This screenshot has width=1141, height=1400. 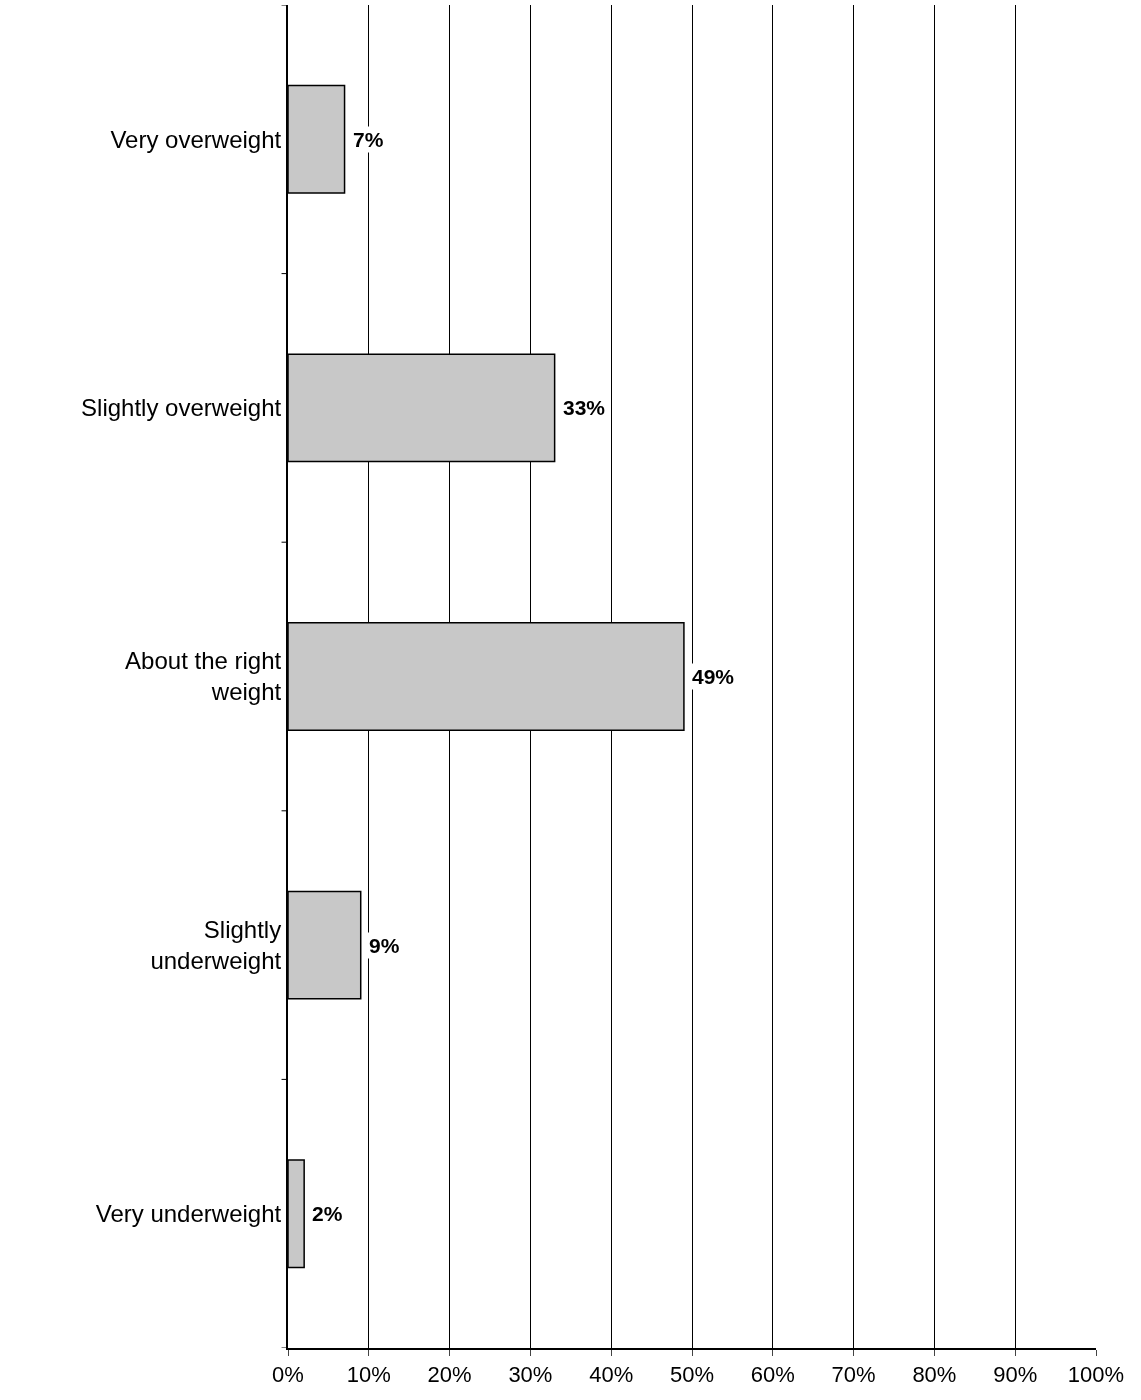 I want to click on y-tick-label: Slightly underweight, so click(x=216, y=945).